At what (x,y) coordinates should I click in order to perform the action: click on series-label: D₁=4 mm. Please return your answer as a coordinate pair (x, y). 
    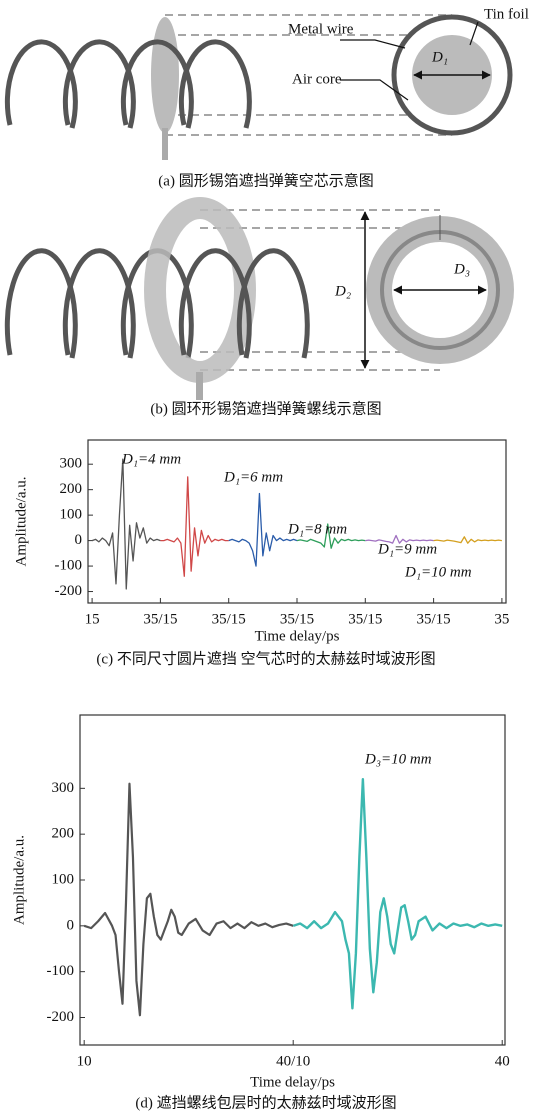
    Looking at the image, I should click on (151, 459).